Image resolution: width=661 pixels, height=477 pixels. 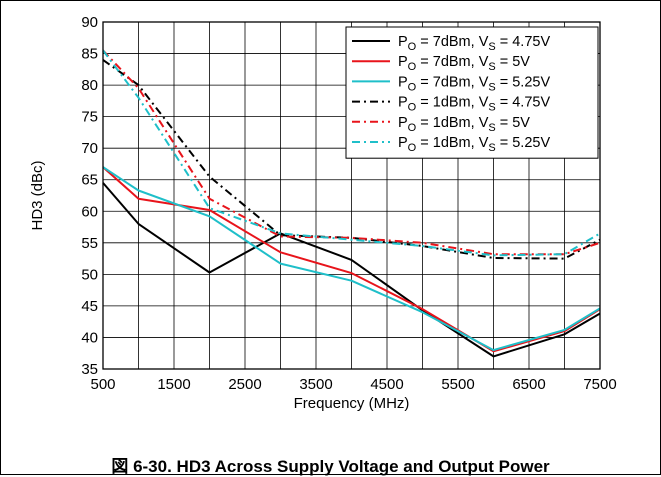 What do you see at coordinates (89, 180) in the screenshot?
I see `y-tick-label: 65` at bounding box center [89, 180].